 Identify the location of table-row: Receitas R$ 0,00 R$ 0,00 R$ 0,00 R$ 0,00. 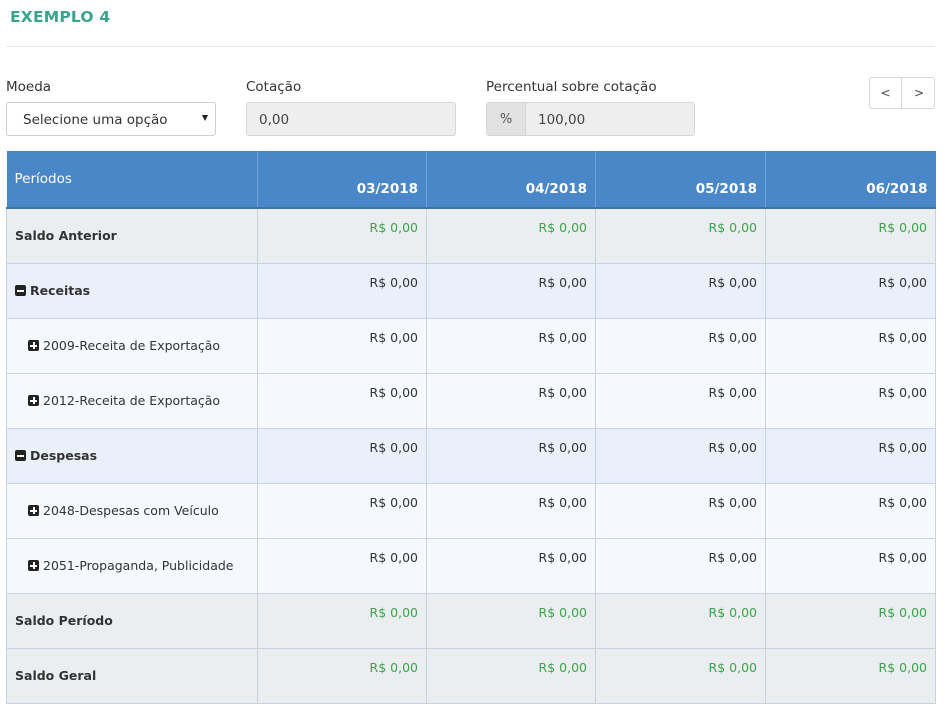
(471, 291).